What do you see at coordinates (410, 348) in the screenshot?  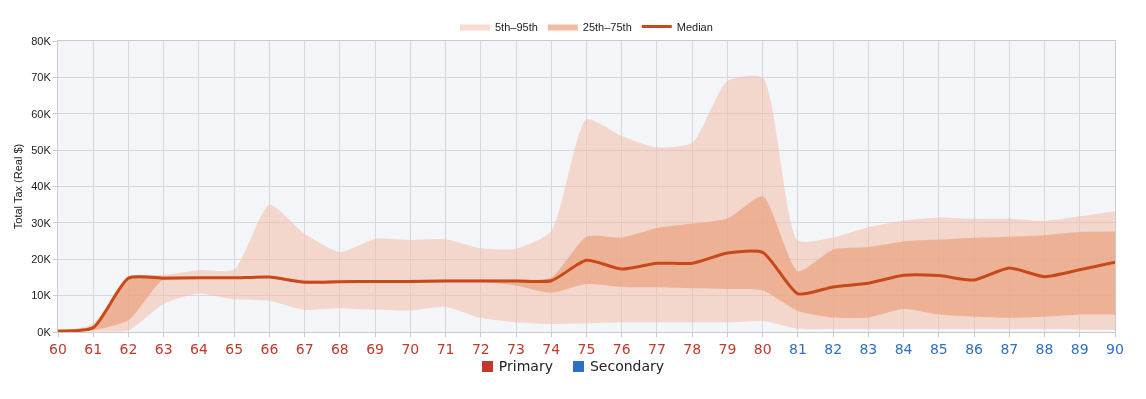 I see `x-tick-label: 70` at bounding box center [410, 348].